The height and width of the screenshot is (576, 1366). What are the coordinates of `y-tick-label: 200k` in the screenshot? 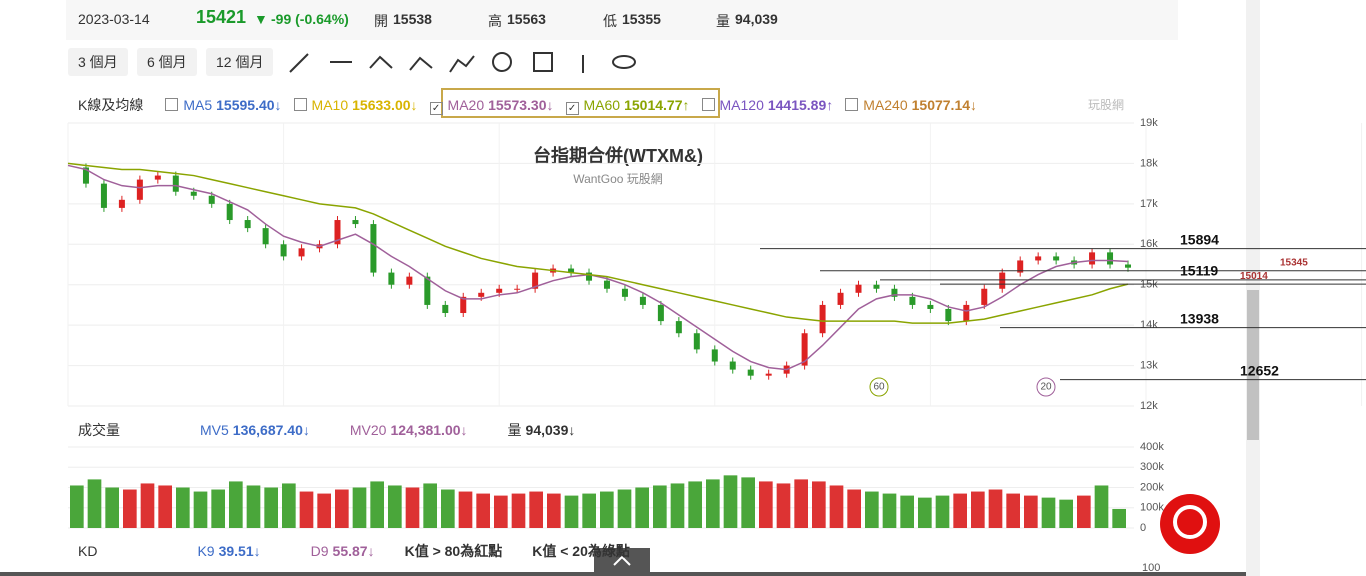 It's located at (1152, 487).